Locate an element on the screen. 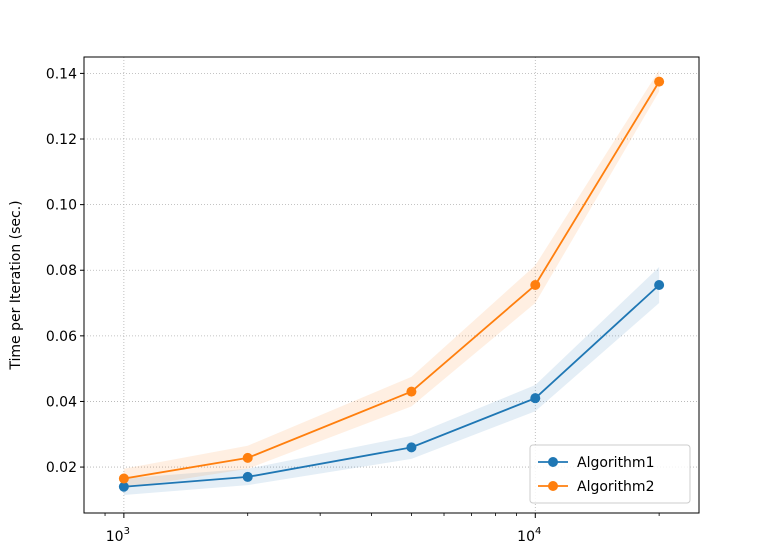 The height and width of the screenshot is (552, 778). y-axis-label: Time per Iteration (sec.) is located at coordinates (16, 285).